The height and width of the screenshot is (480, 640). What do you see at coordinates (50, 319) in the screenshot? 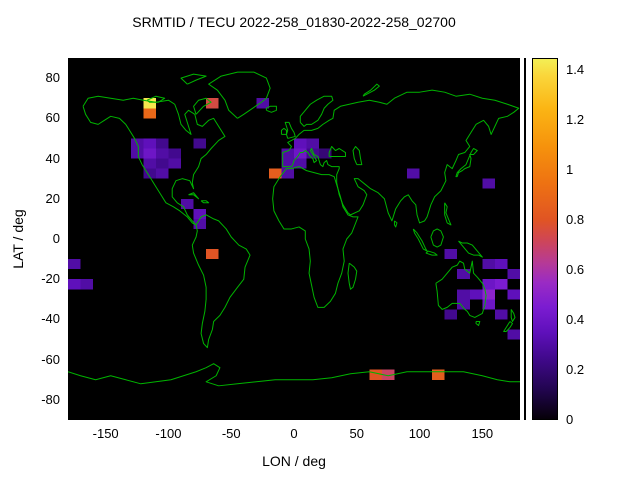
I see `y-tick-label: -40` at bounding box center [50, 319].